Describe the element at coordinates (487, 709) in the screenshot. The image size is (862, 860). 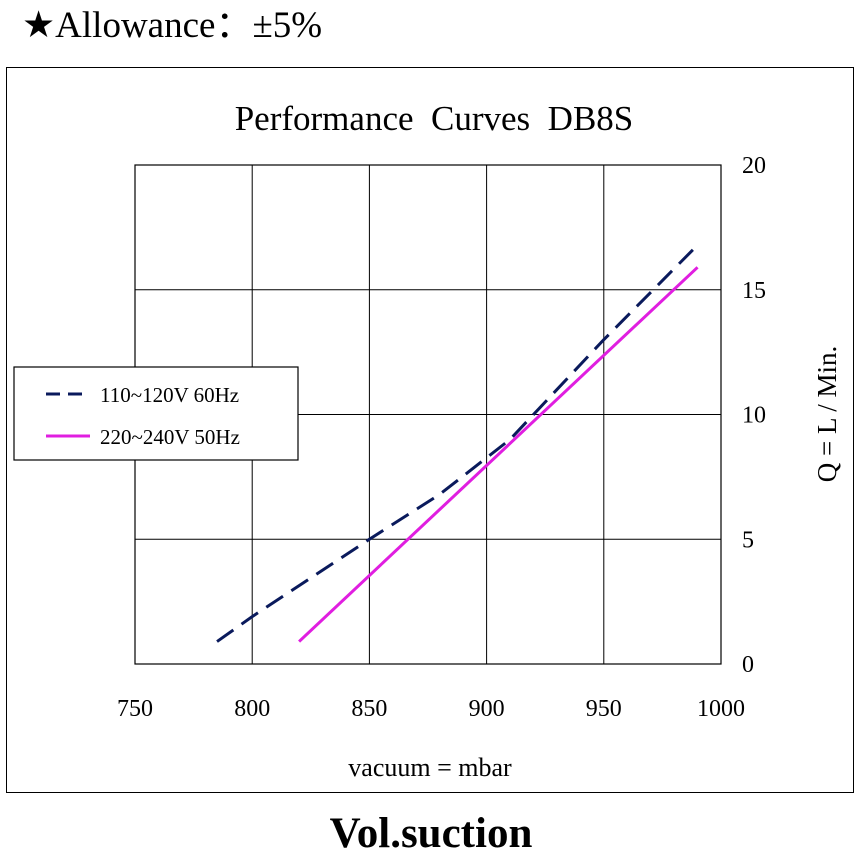
I see `x-tick-label-900: 900` at that location.